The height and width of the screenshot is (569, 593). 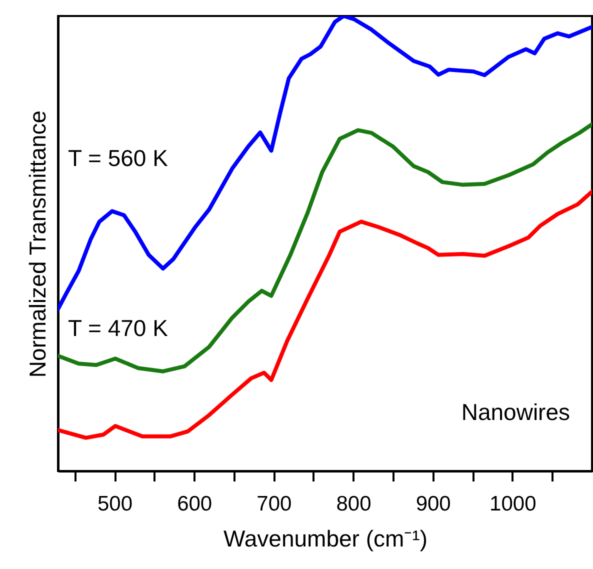 I want to click on y-axis-title: Normalized Transmittance, so click(x=37, y=244).